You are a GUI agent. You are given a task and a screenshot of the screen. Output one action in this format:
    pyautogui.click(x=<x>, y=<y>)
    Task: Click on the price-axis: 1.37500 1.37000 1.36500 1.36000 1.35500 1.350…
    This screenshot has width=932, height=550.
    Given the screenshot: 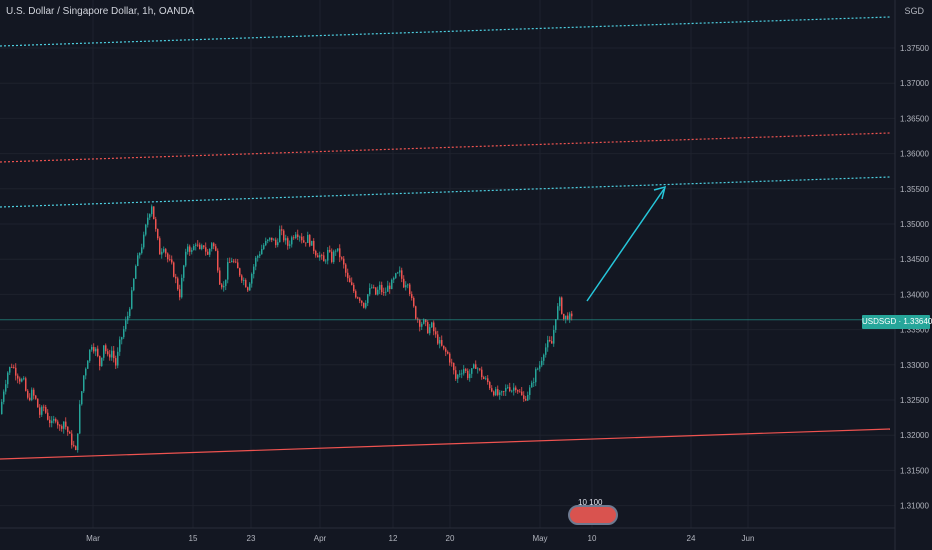 What is the action you would take?
    pyautogui.click(x=911, y=275)
    